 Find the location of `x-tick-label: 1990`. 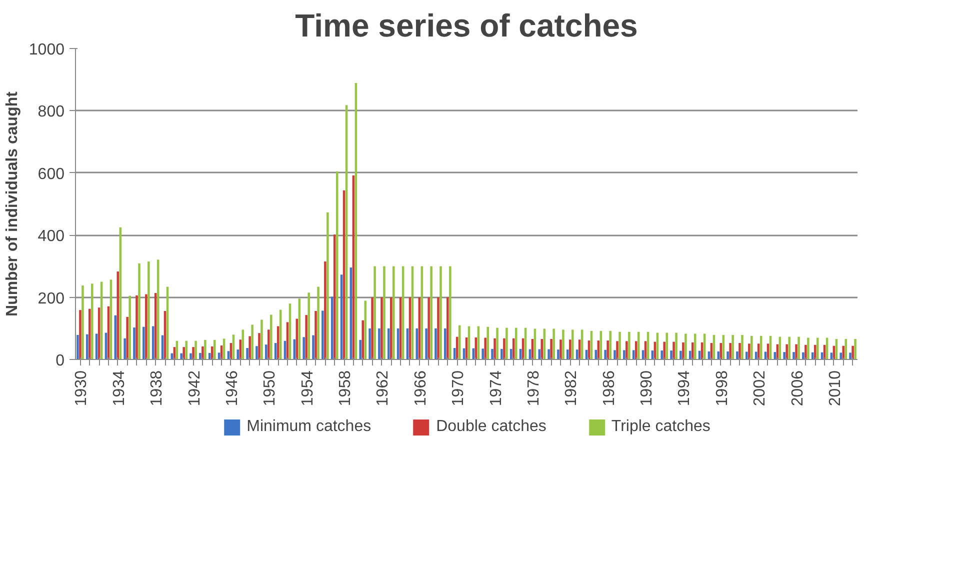

x-tick-label: 1990 is located at coordinates (647, 388).